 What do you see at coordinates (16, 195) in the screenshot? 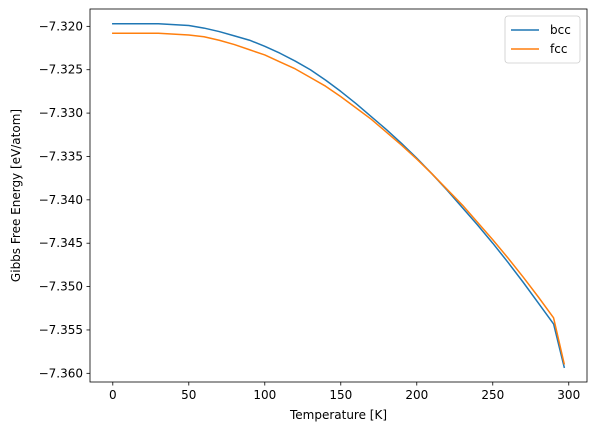
I see `y-axis-label: Gibbs Free Energy [eV/atom]` at bounding box center [16, 195].